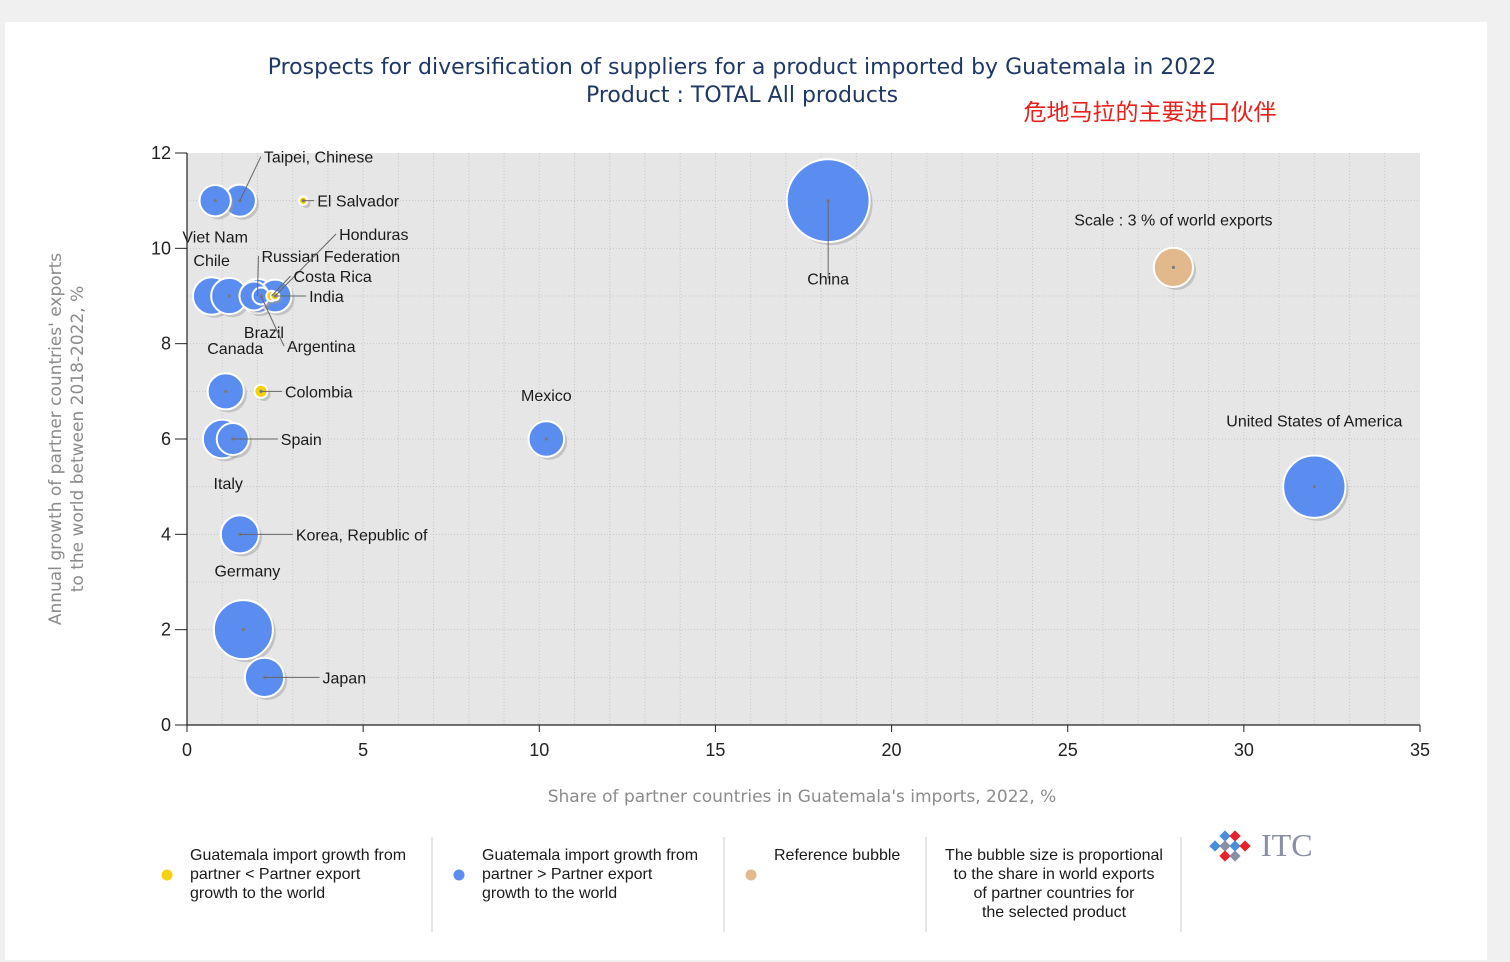 The image size is (1510, 962). I want to click on bubble-label: Costa Rica, so click(333, 277).